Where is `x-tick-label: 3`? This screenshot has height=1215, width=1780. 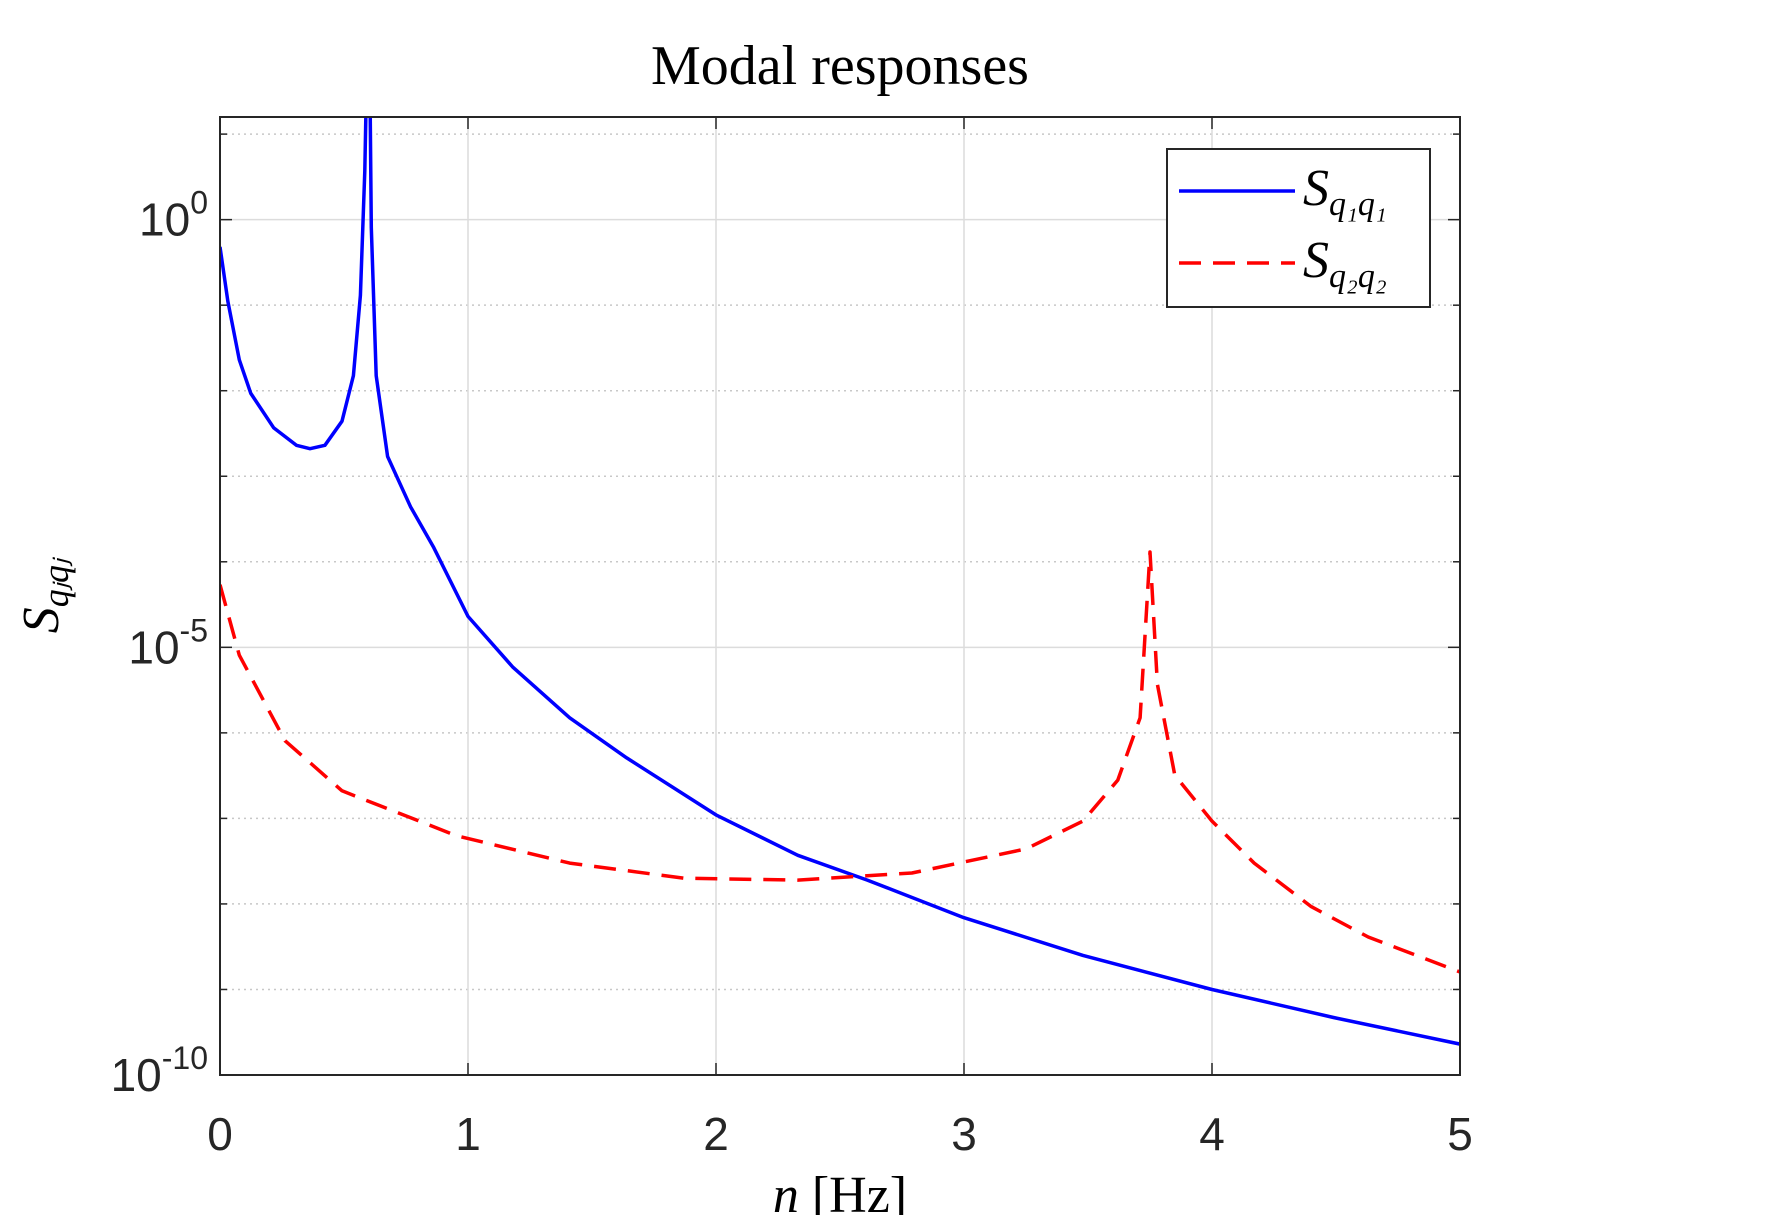 x-tick-label: 3 is located at coordinates (964, 1134).